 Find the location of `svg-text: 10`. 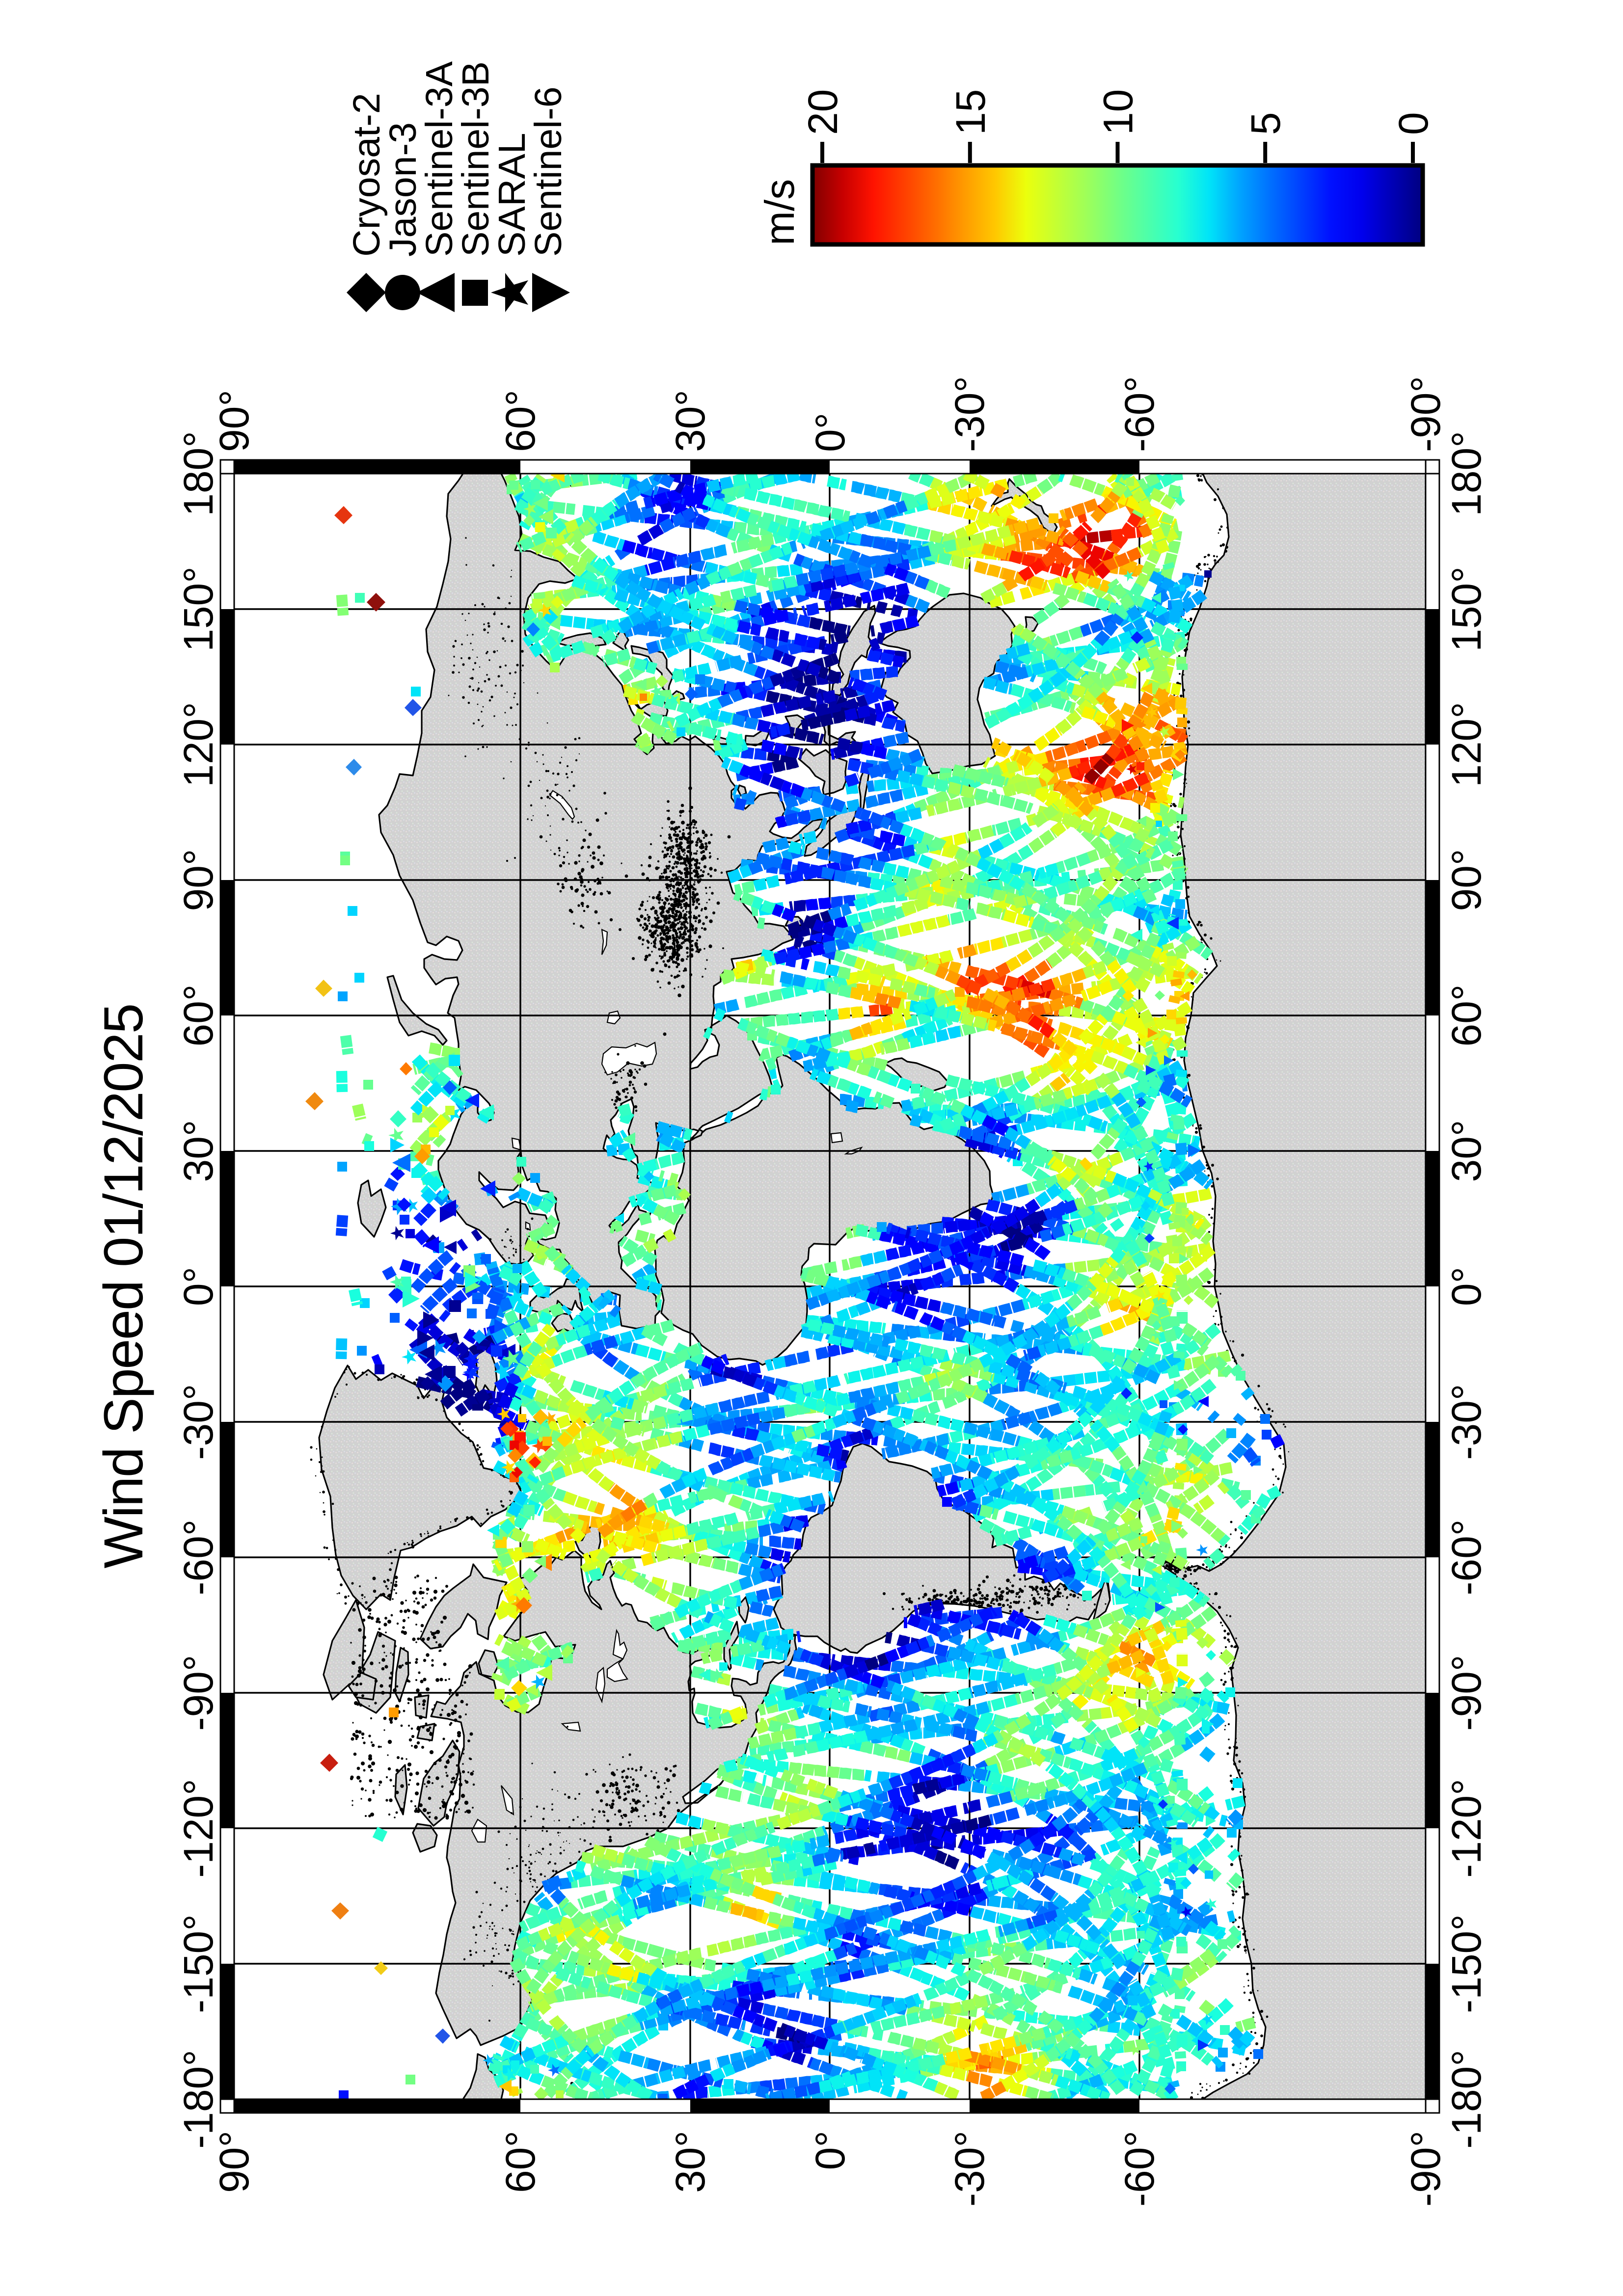

svg-text: 10 is located at coordinates (1118, 112).